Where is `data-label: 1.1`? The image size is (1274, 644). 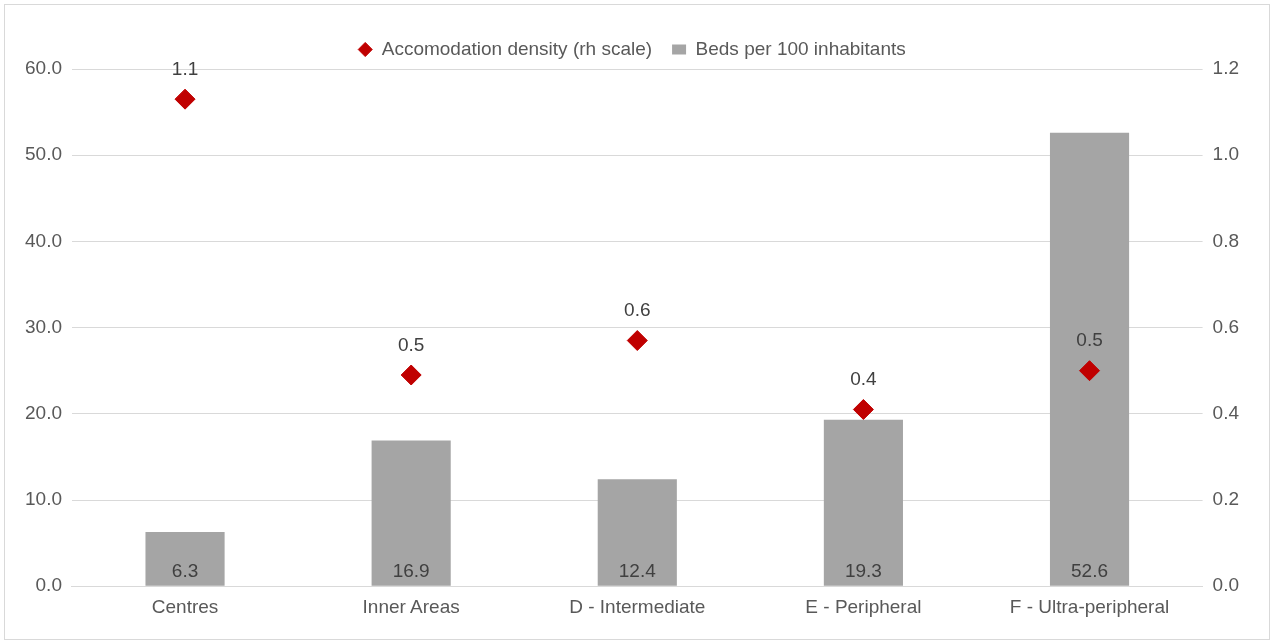 data-label: 1.1 is located at coordinates (185, 68).